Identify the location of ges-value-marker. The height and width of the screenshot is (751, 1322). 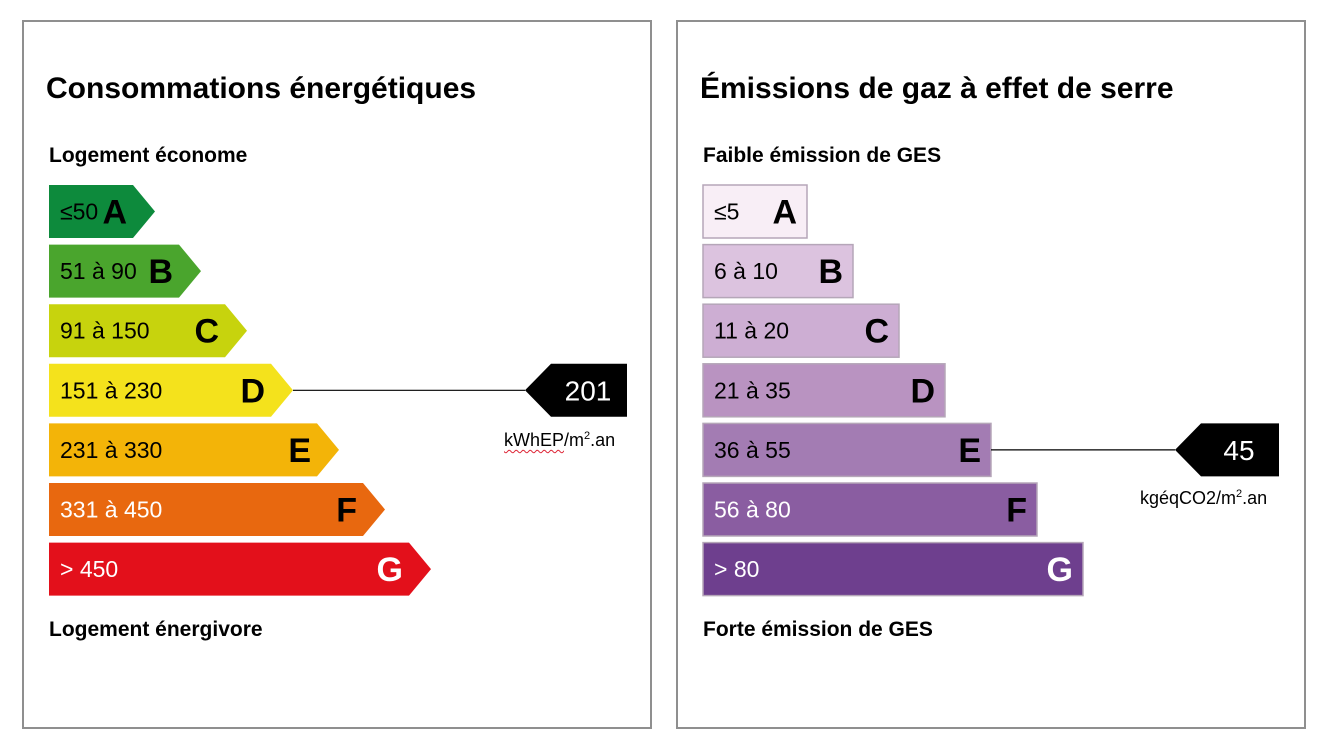
(1227, 450).